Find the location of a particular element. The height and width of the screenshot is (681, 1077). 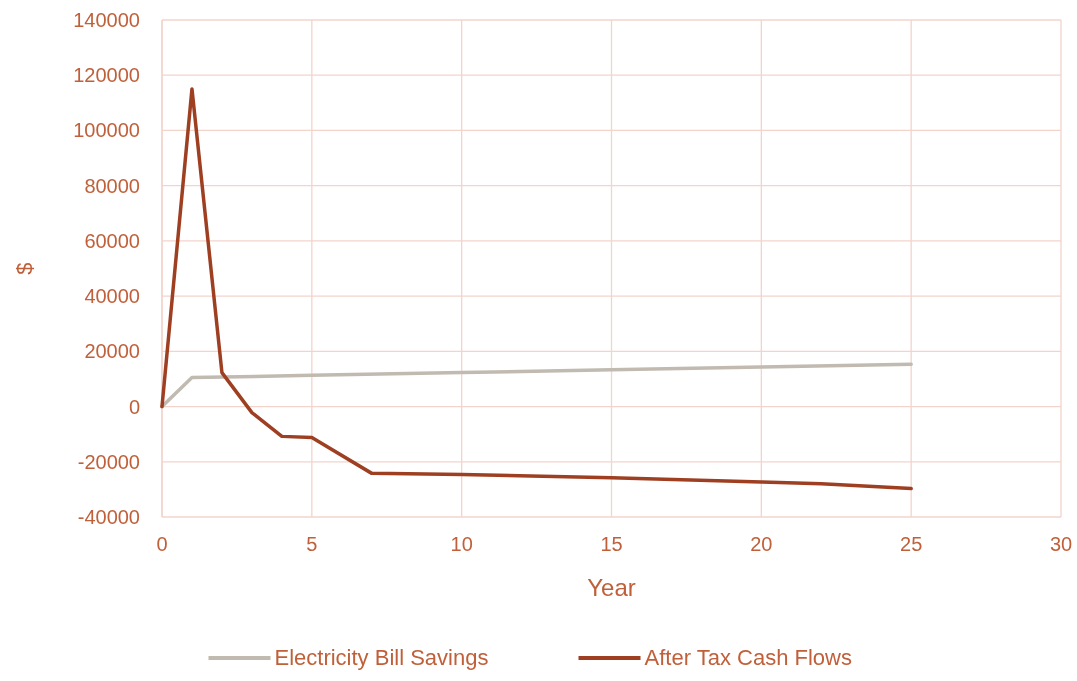

y-tick-label: 40000 is located at coordinates (112, 296).